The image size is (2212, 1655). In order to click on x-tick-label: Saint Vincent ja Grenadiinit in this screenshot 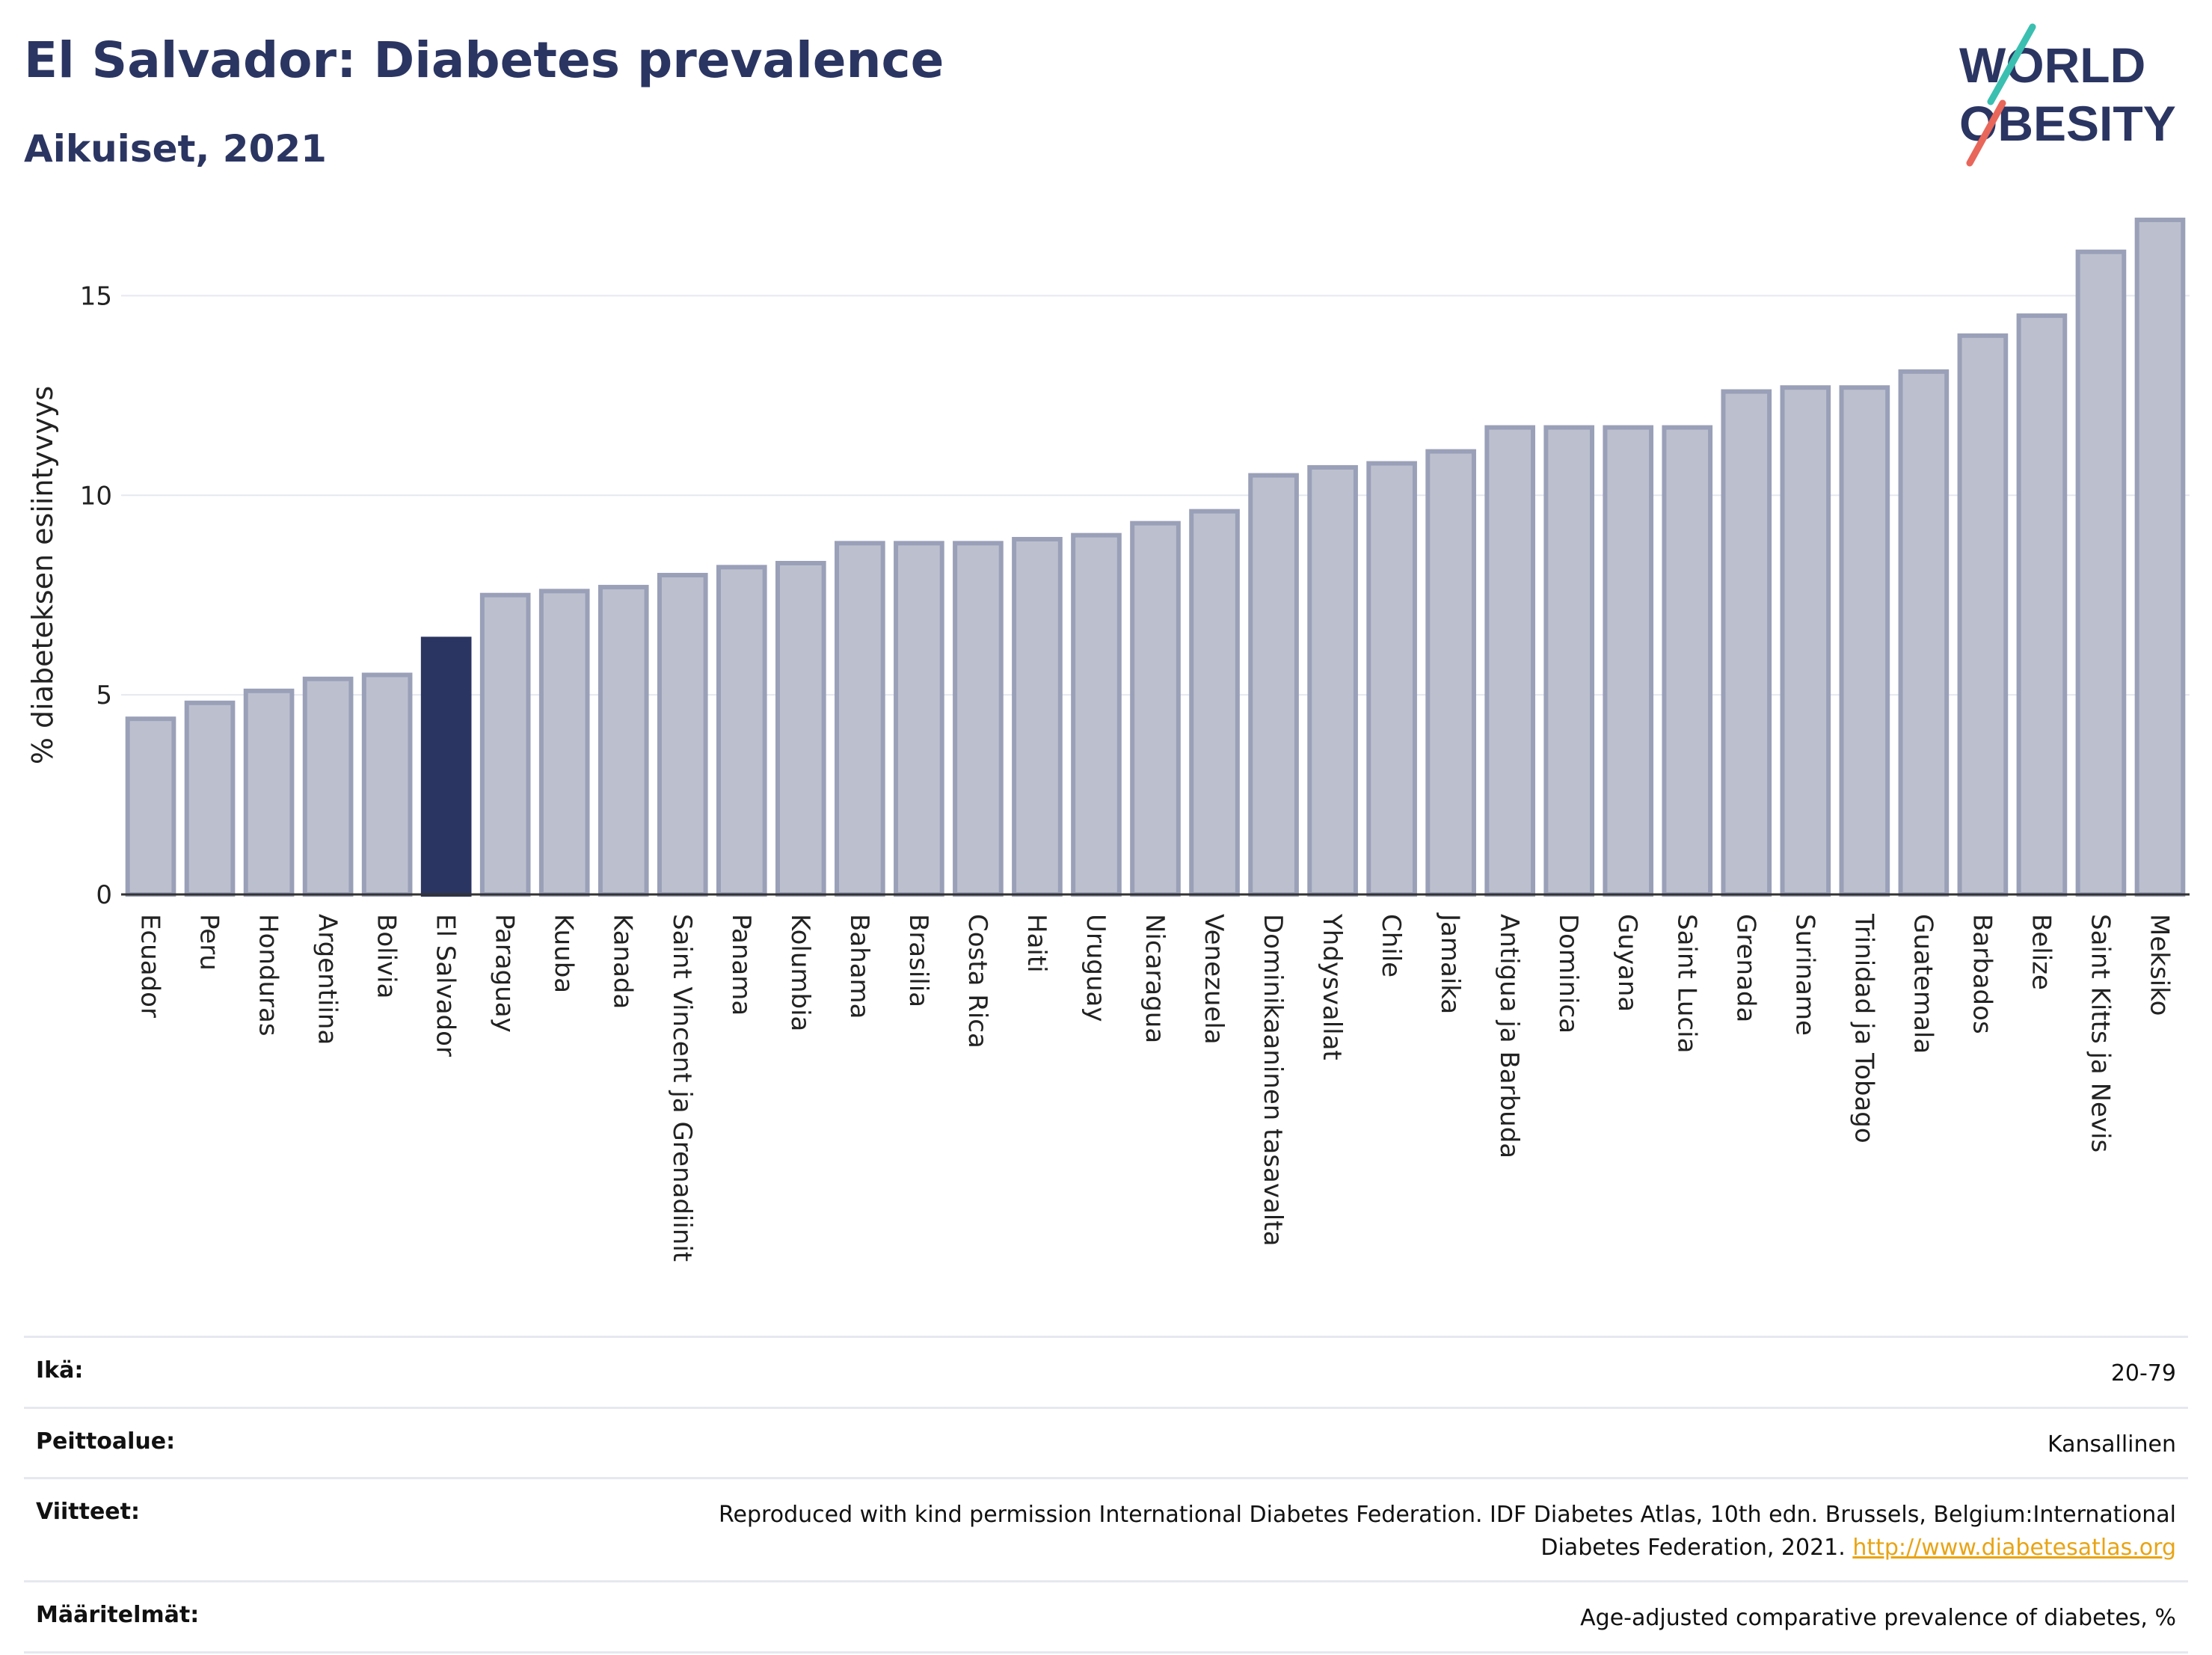, I will do `click(682, 1088)`.